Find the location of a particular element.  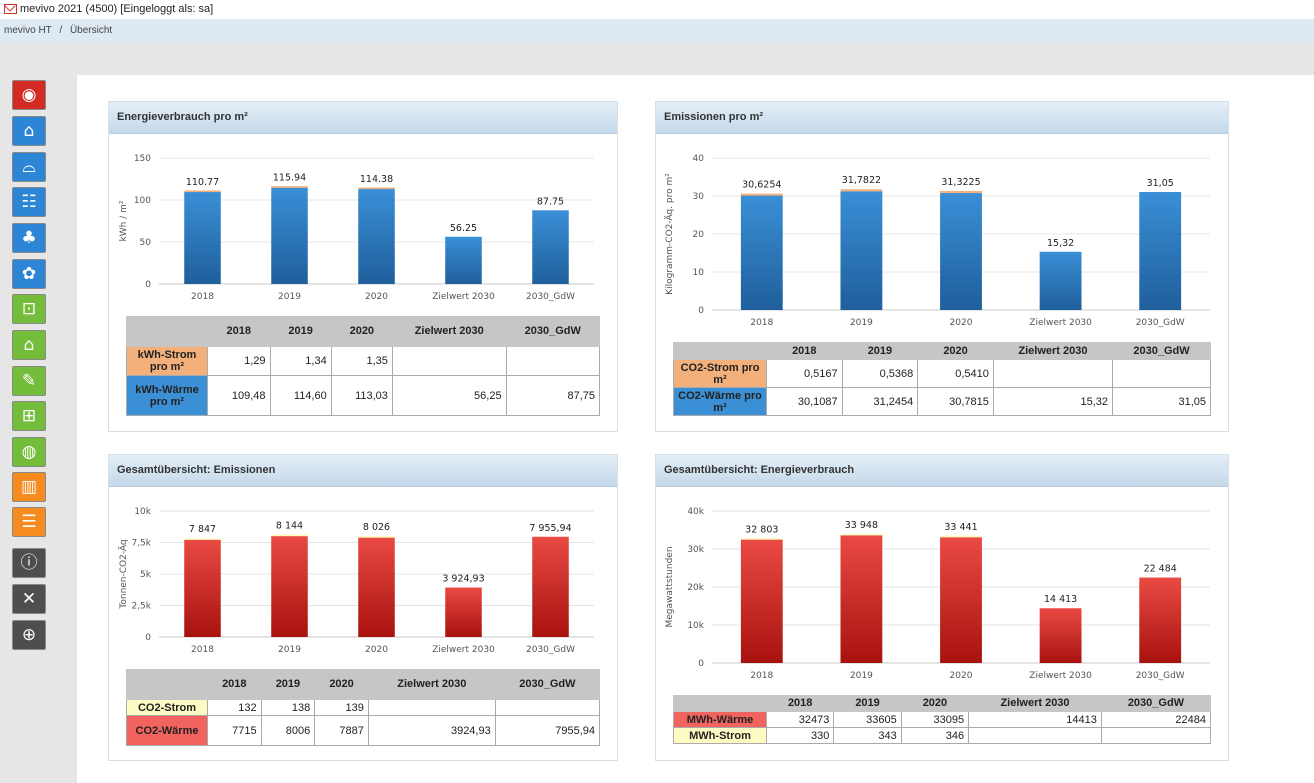

sidebar-button-tree-house: ♣ is located at coordinates (29, 238).